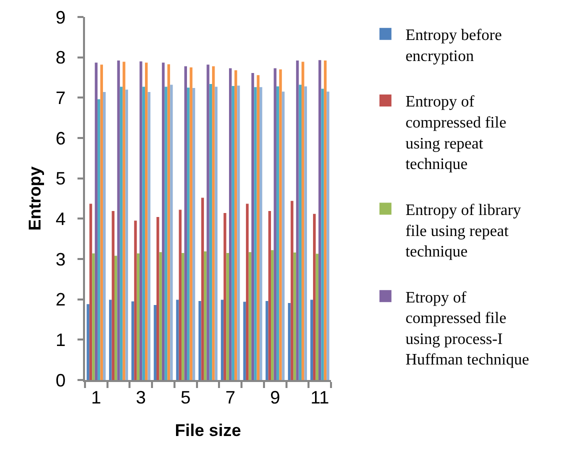 This screenshot has width=569, height=469. I want to click on y-tick-label: 4, so click(61, 218).